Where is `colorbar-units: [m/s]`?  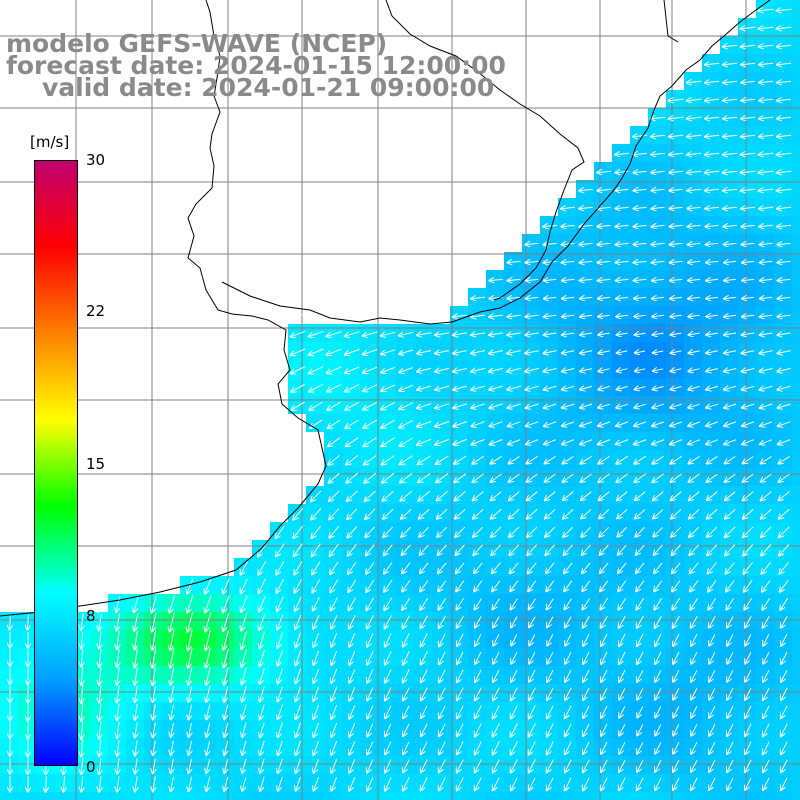
colorbar-units: [m/s] is located at coordinates (50, 142).